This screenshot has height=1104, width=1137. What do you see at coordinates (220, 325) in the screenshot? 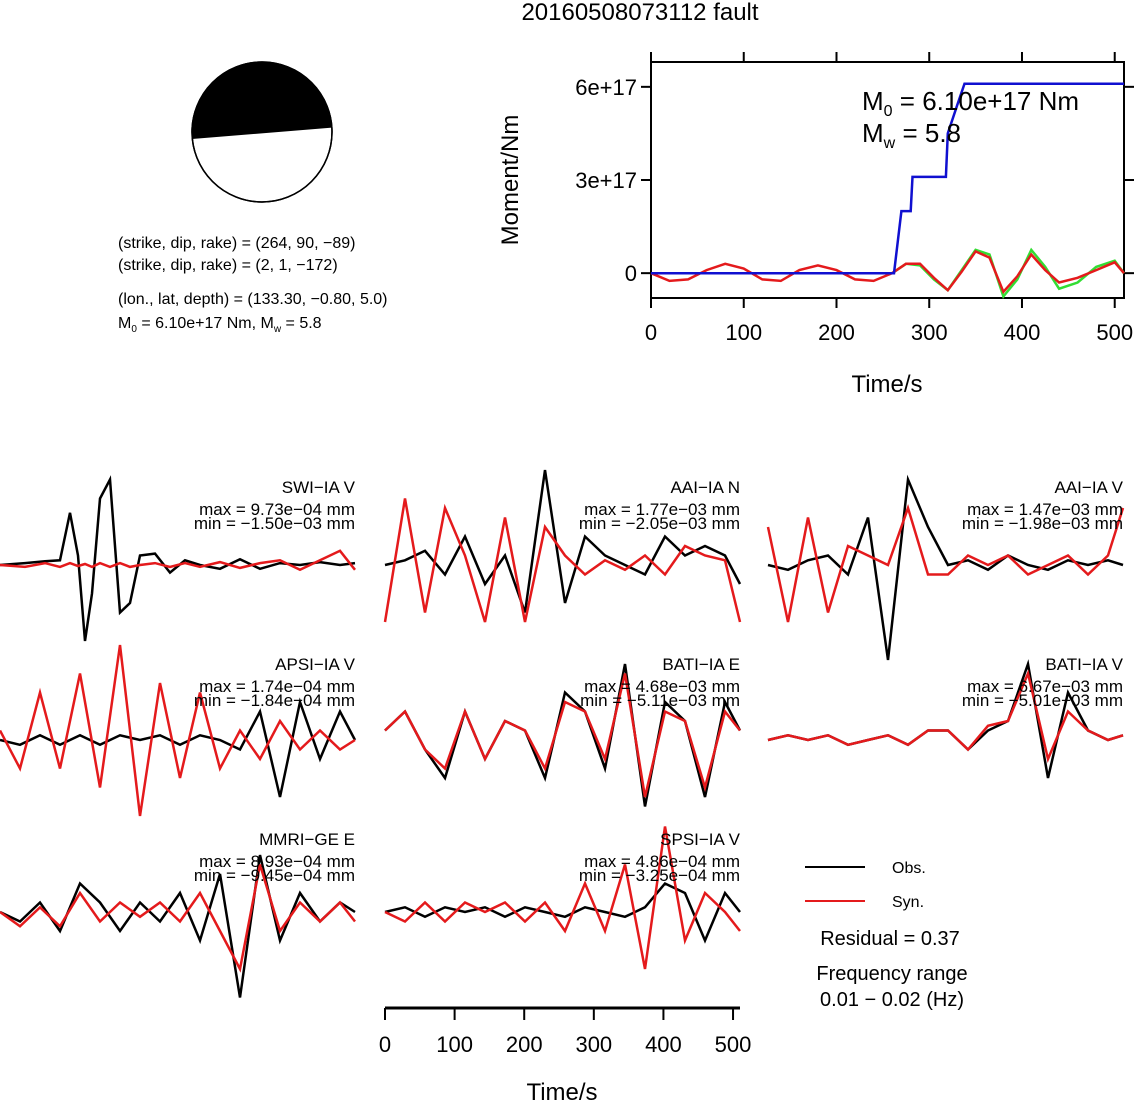
I see `moment-summary: M0 = 6.10e+17 Nm, Mw = 5.8` at bounding box center [220, 325].